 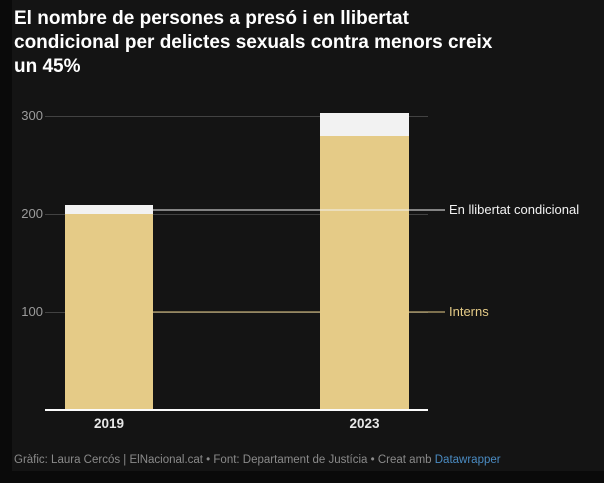 What do you see at coordinates (32, 213) in the screenshot?
I see `y-axis-tick-200: 200` at bounding box center [32, 213].